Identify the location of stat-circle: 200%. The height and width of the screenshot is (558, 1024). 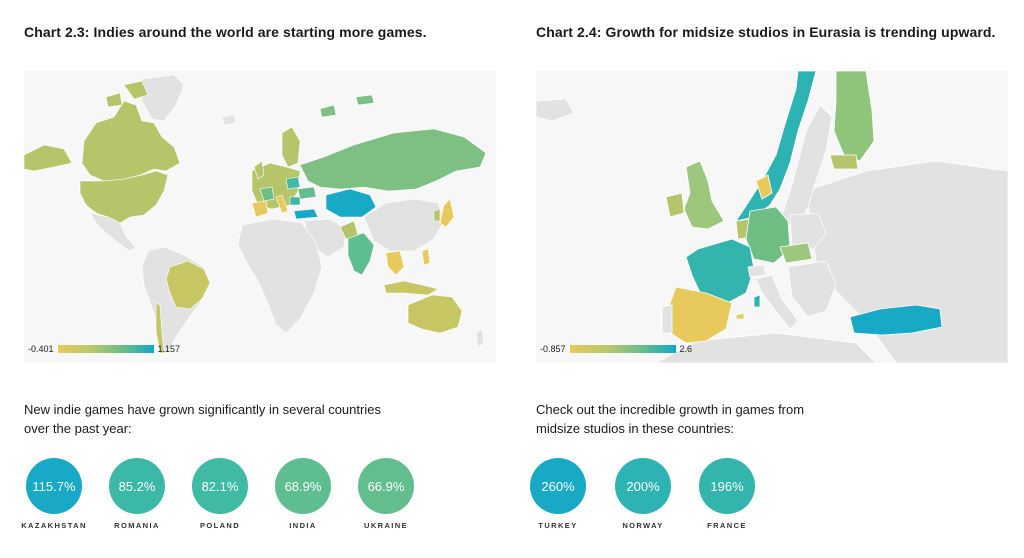
(643, 486).